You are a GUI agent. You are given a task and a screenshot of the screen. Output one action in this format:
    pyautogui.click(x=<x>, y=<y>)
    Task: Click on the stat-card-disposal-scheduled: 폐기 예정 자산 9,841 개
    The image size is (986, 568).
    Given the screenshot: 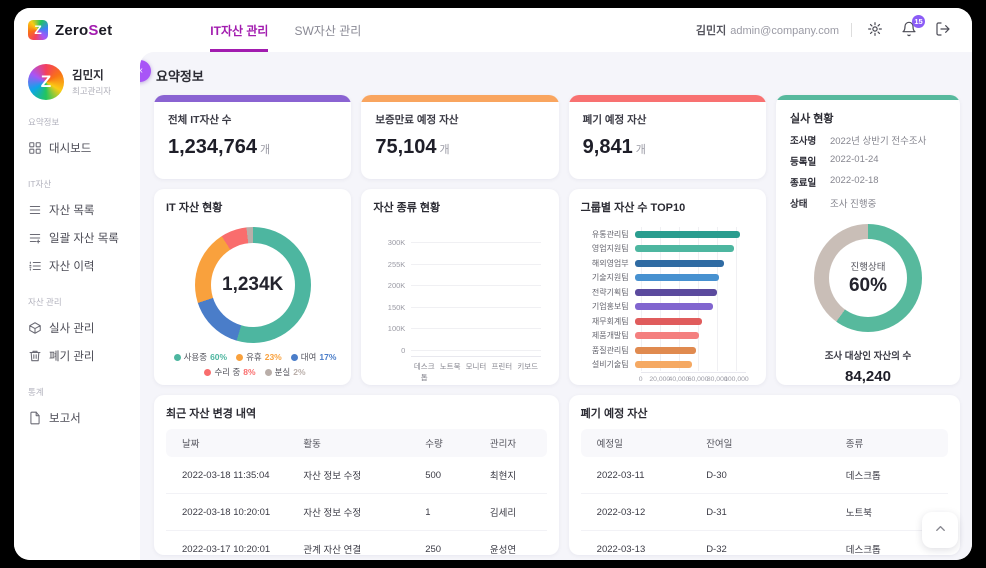 What is the action you would take?
    pyautogui.click(x=667, y=137)
    